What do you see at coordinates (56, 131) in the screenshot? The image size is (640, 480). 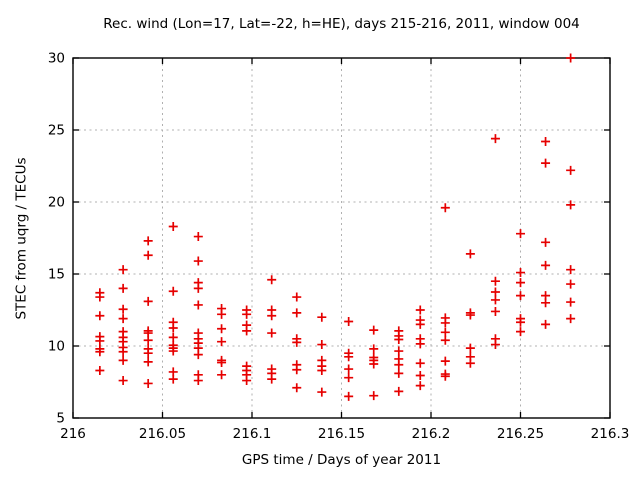 I see `y-tick-label: 25` at bounding box center [56, 131].